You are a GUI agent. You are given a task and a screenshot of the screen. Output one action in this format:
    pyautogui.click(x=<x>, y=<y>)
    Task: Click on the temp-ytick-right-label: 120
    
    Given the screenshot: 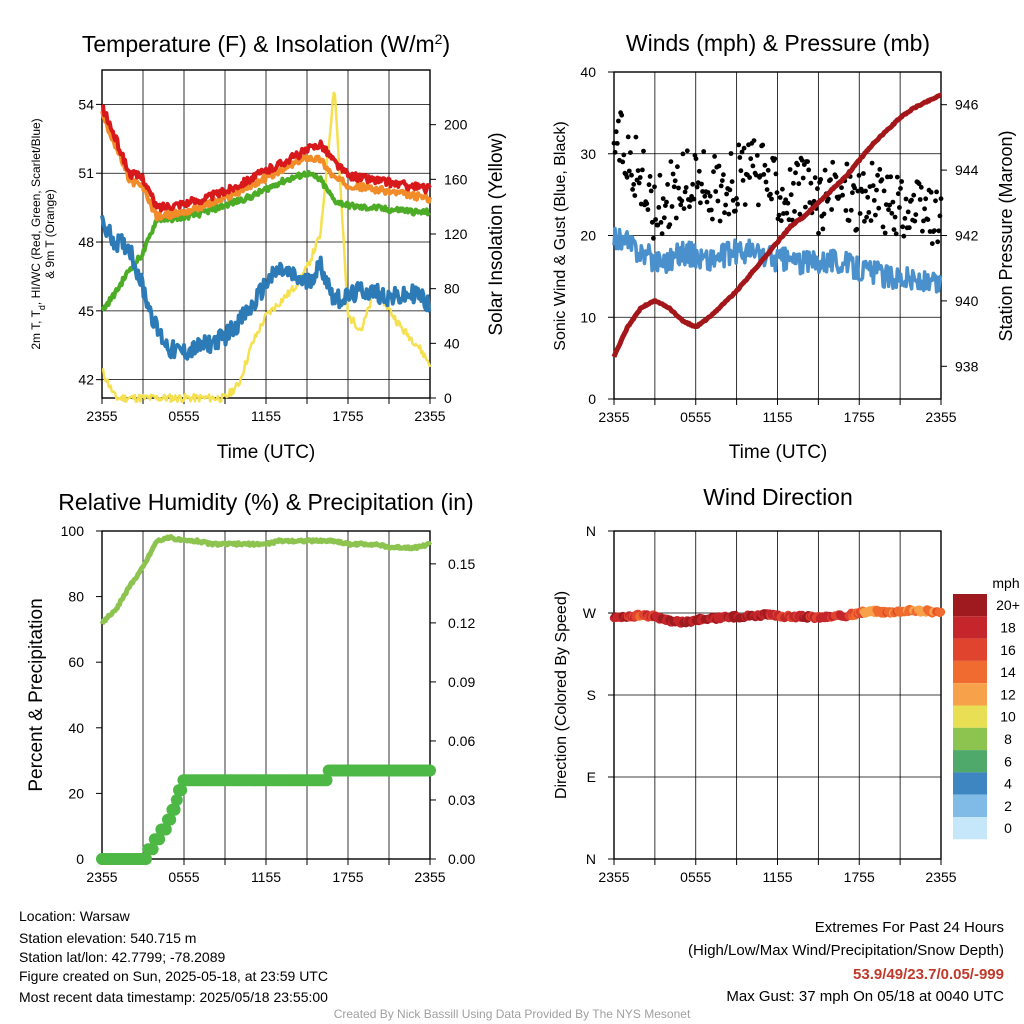 What is the action you would take?
    pyautogui.click(x=456, y=234)
    